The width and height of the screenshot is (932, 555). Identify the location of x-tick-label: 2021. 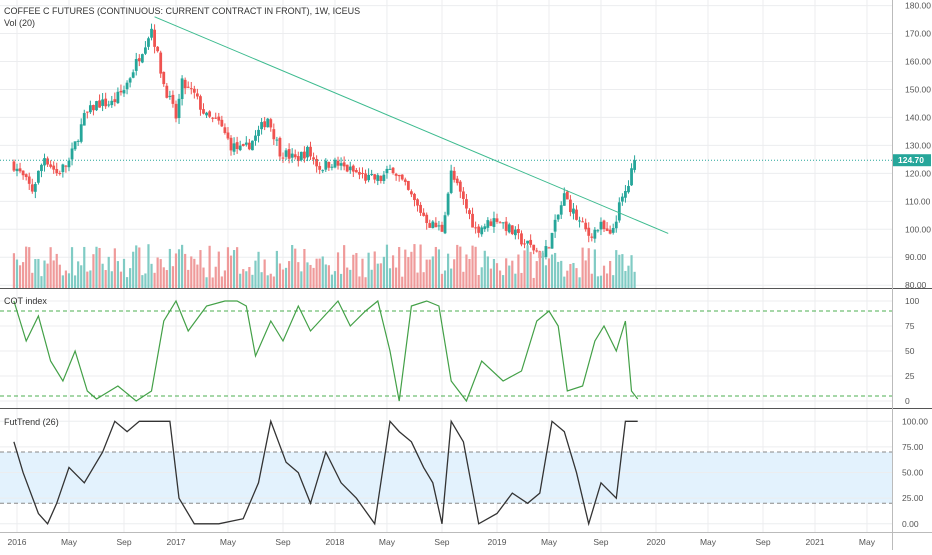
(815, 542).